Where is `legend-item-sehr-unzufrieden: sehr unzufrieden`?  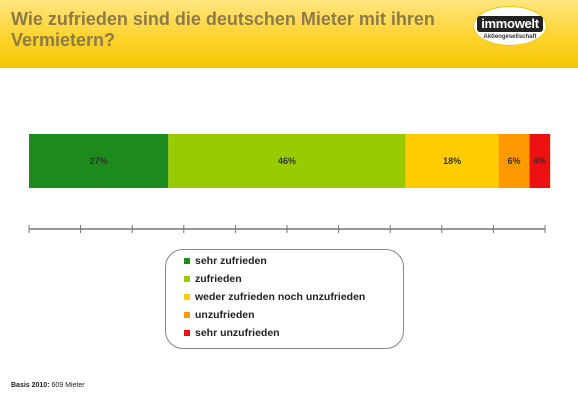
legend-item-sehr-unzufrieden: sehr unzufrieden is located at coordinates (232, 333).